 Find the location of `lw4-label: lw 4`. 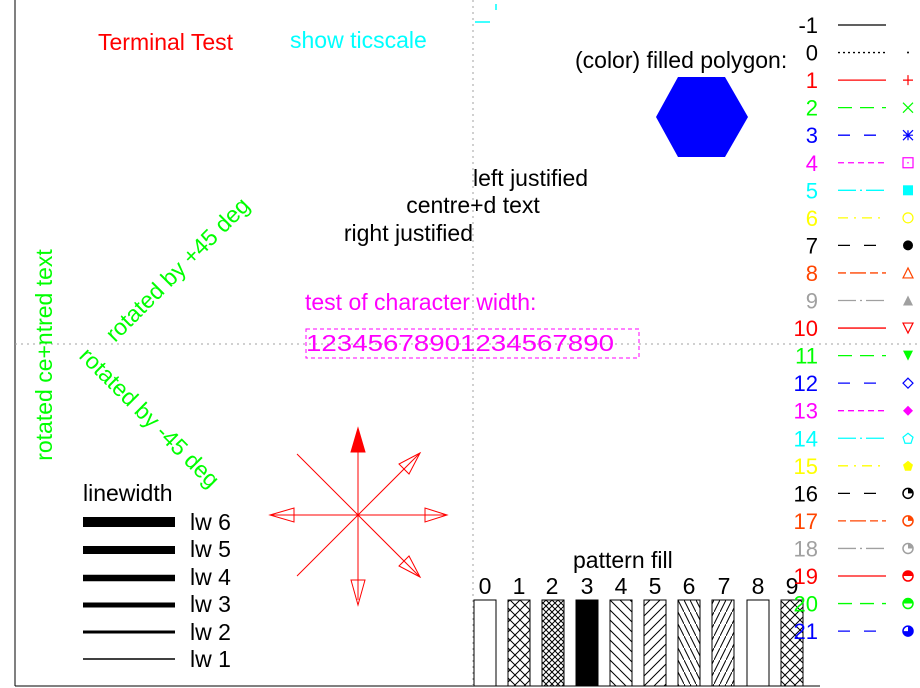

lw4-label: lw 4 is located at coordinates (210, 577).